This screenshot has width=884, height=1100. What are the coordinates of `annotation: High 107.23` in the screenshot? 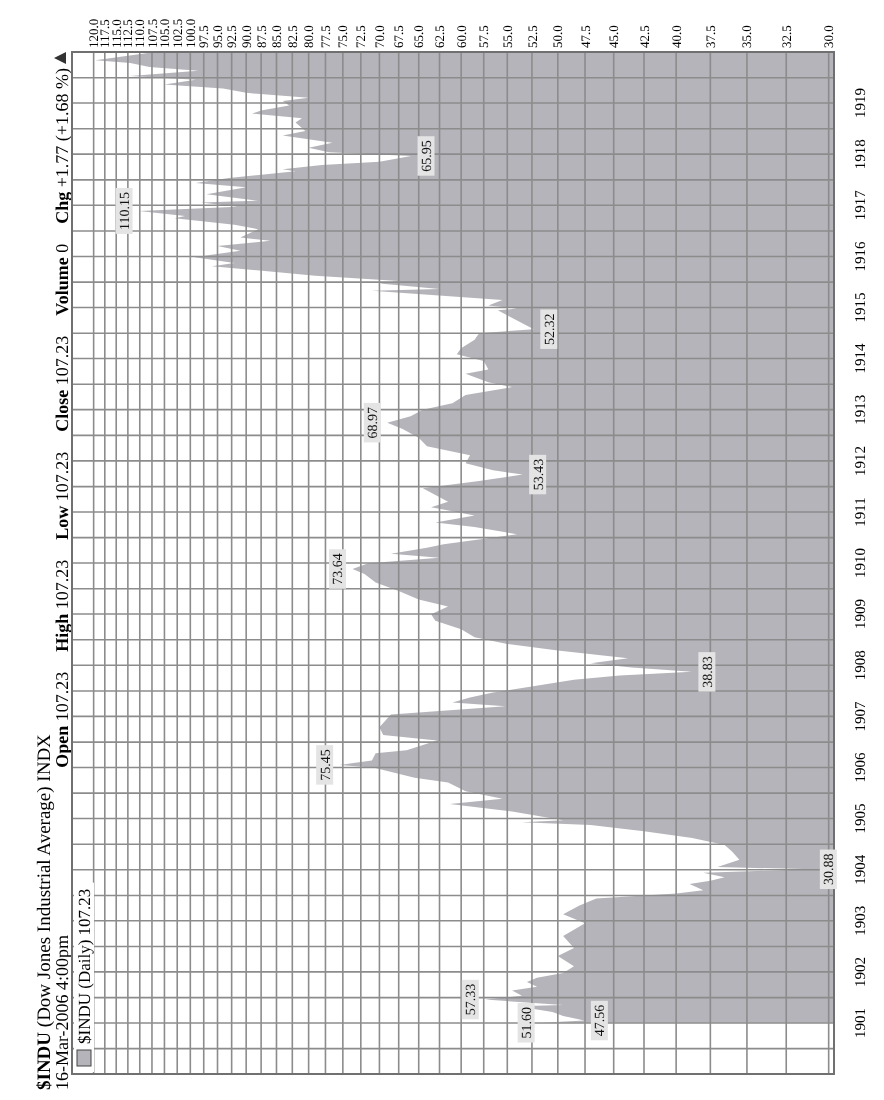 It's located at (62, 605).